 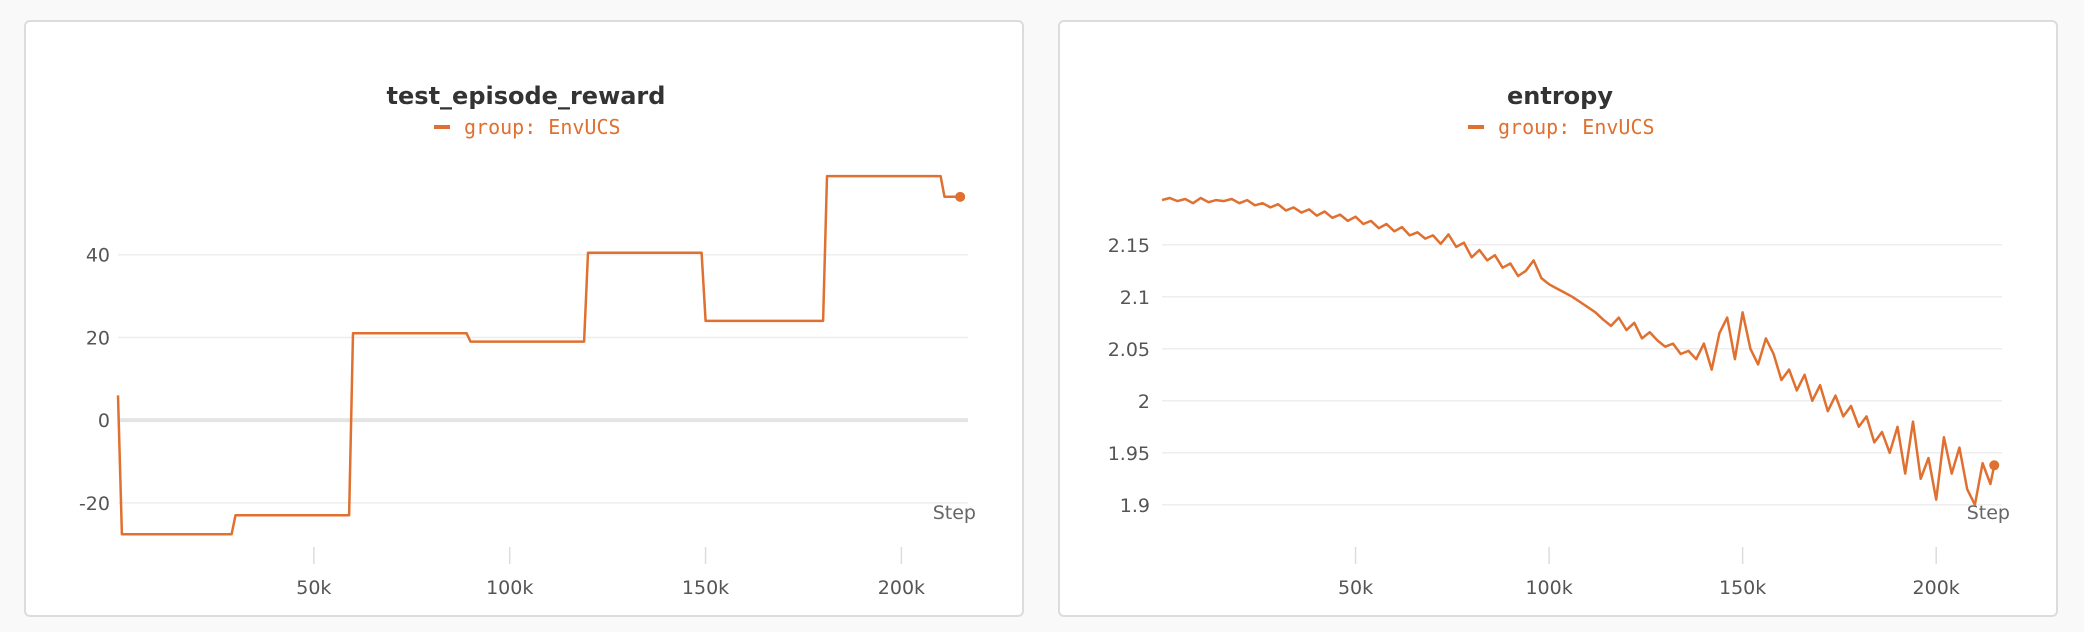 I want to click on y-tick-label: 1.95, so click(x=1129, y=454).